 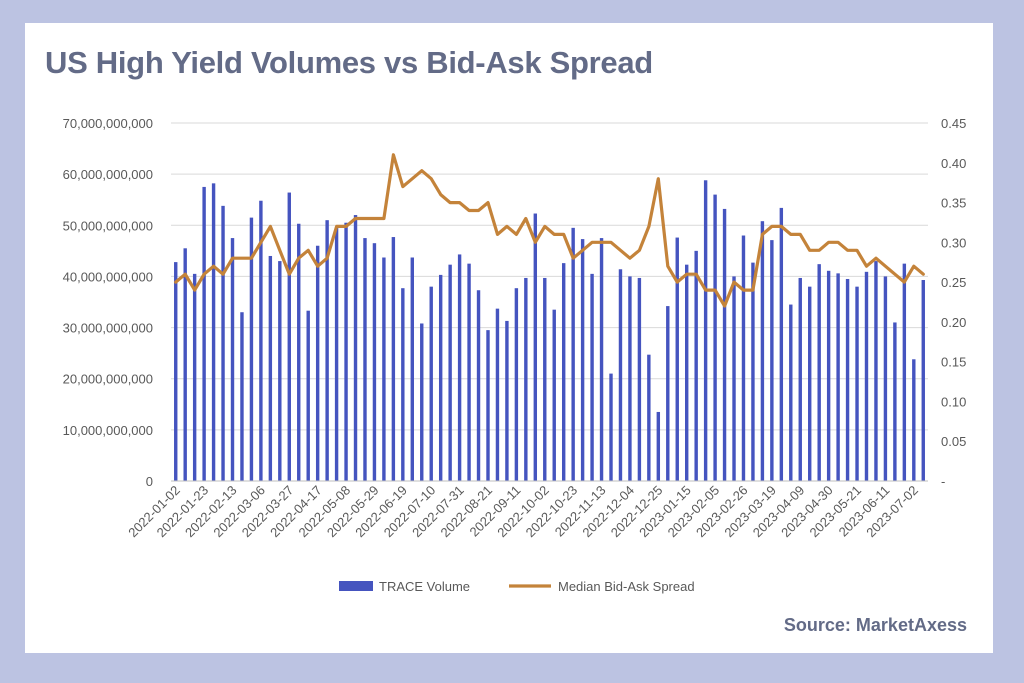 What do you see at coordinates (953, 362) in the screenshot?
I see `y-right-tick-label: 0.15` at bounding box center [953, 362].